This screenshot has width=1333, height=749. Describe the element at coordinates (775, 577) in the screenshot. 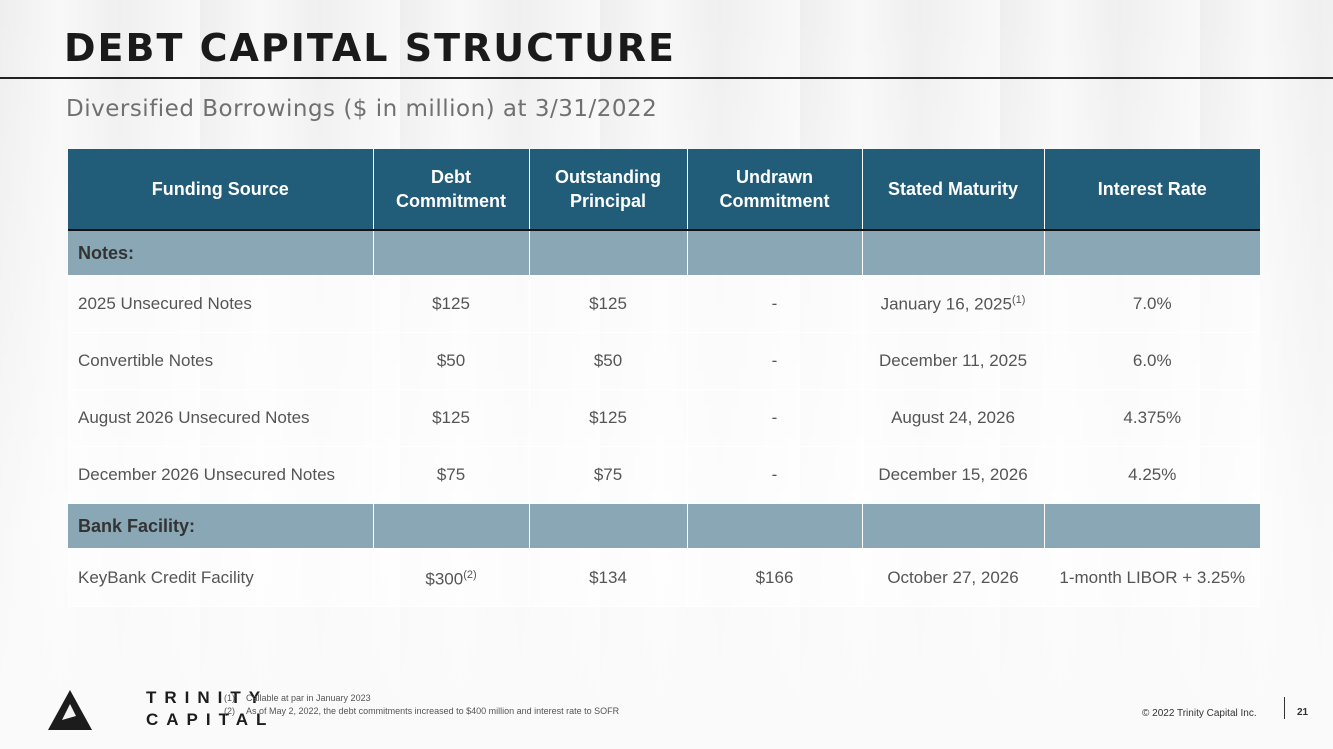

I see `undrawn-cell: $166` at that location.